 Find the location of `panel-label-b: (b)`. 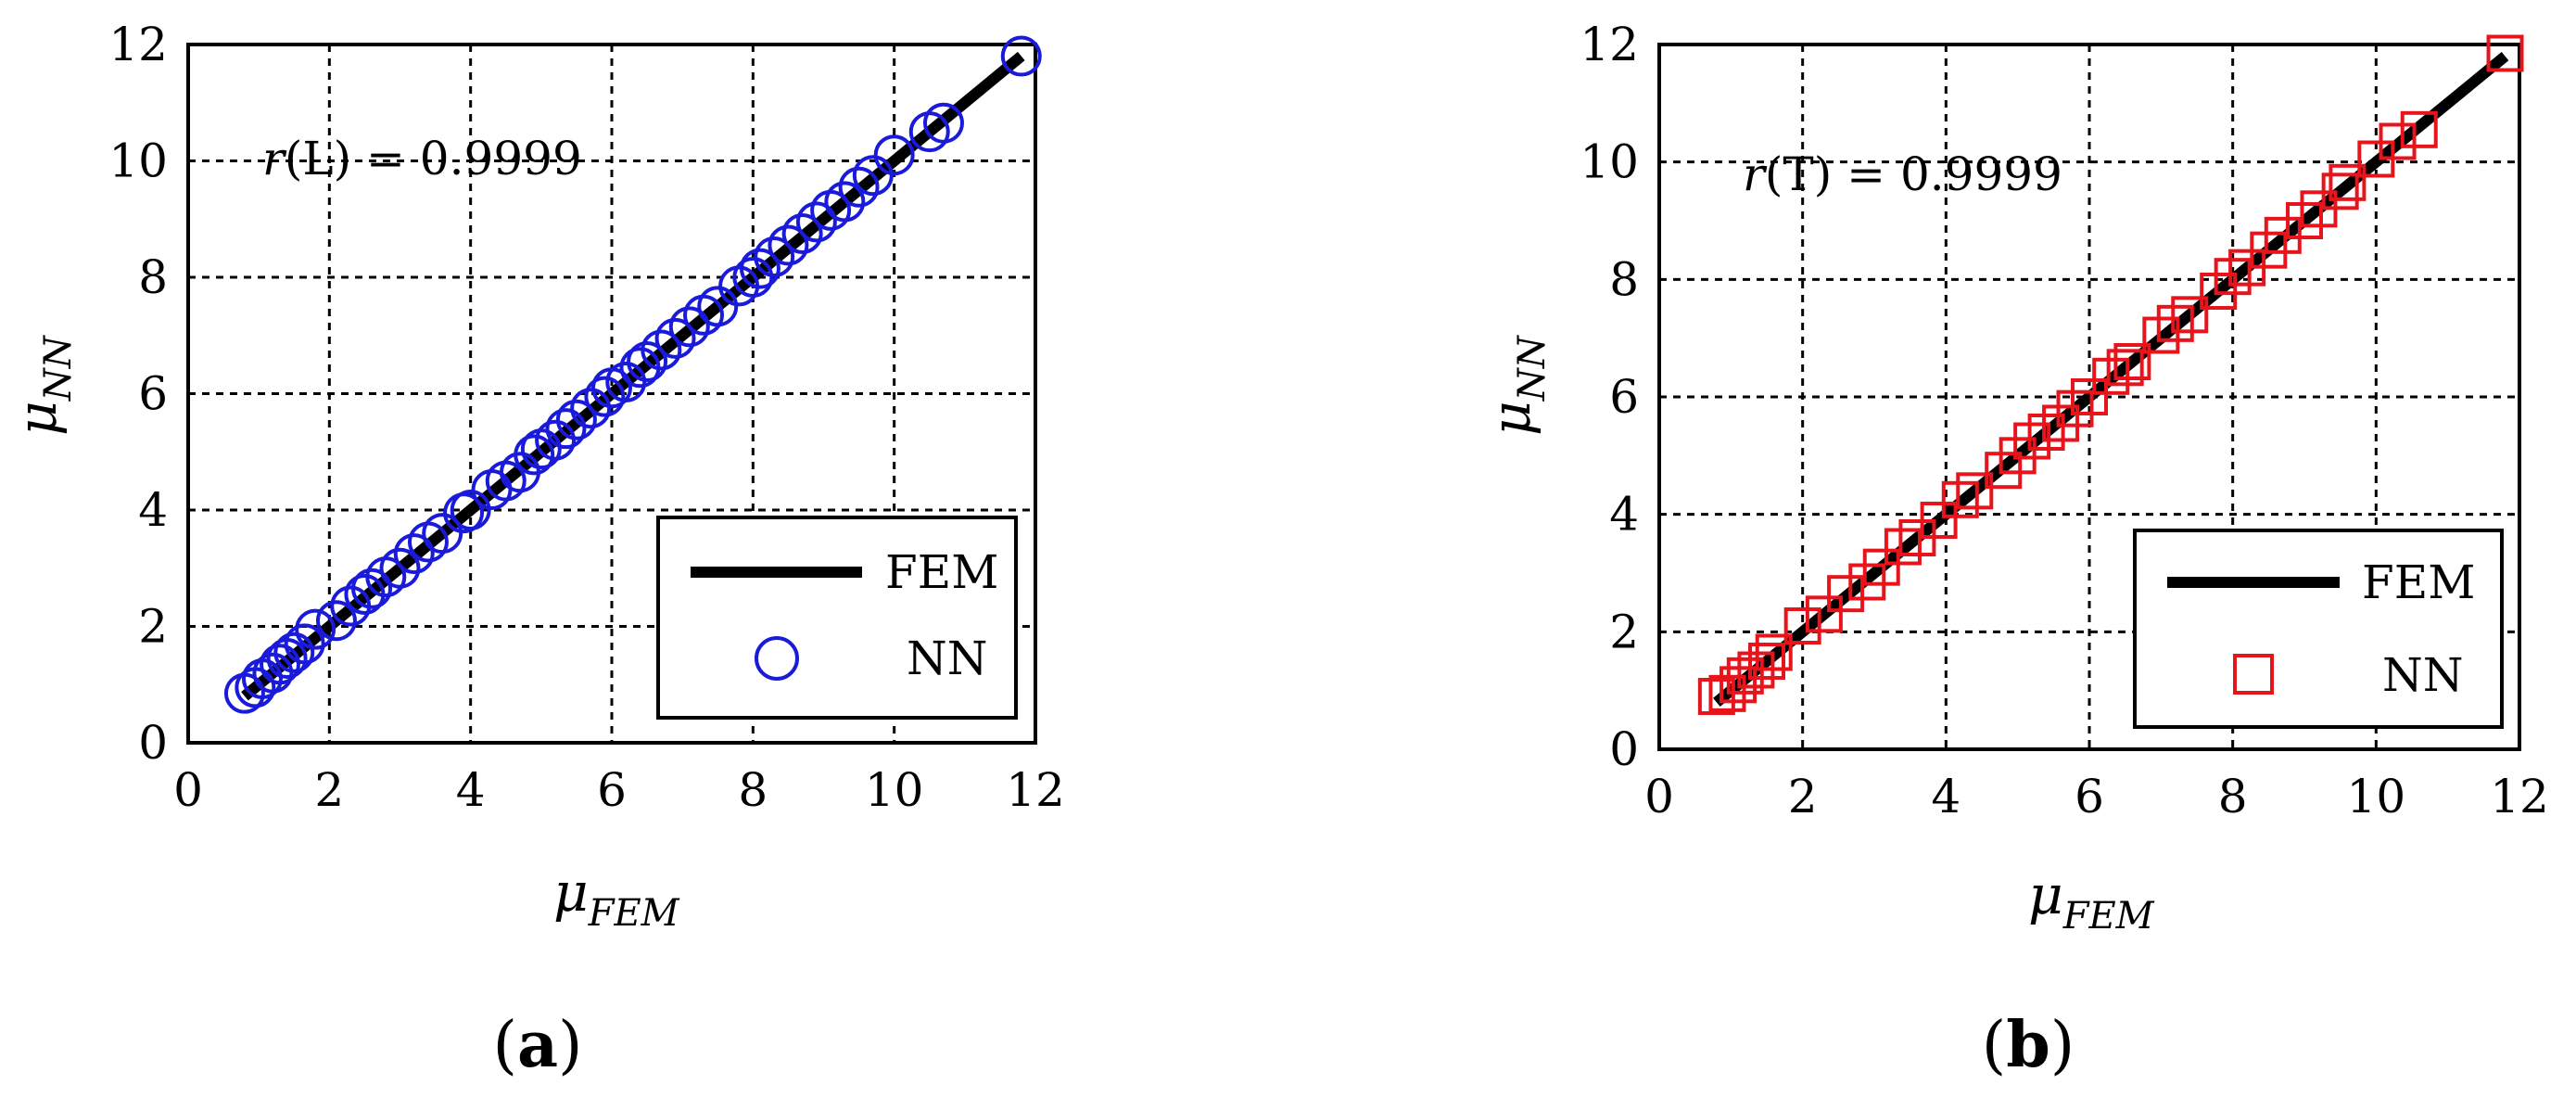

panel-label-b: (b) is located at coordinates (2029, 1045).